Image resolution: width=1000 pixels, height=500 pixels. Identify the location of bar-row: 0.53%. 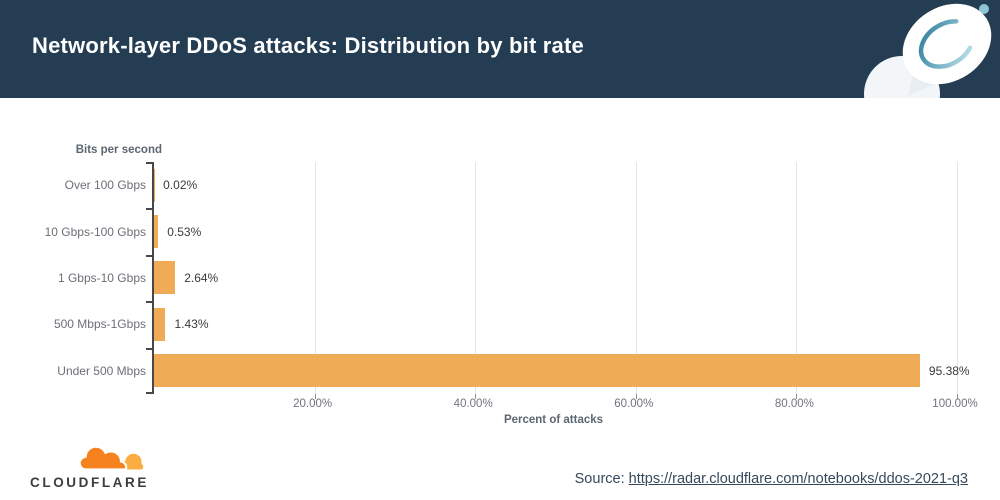
(554, 231).